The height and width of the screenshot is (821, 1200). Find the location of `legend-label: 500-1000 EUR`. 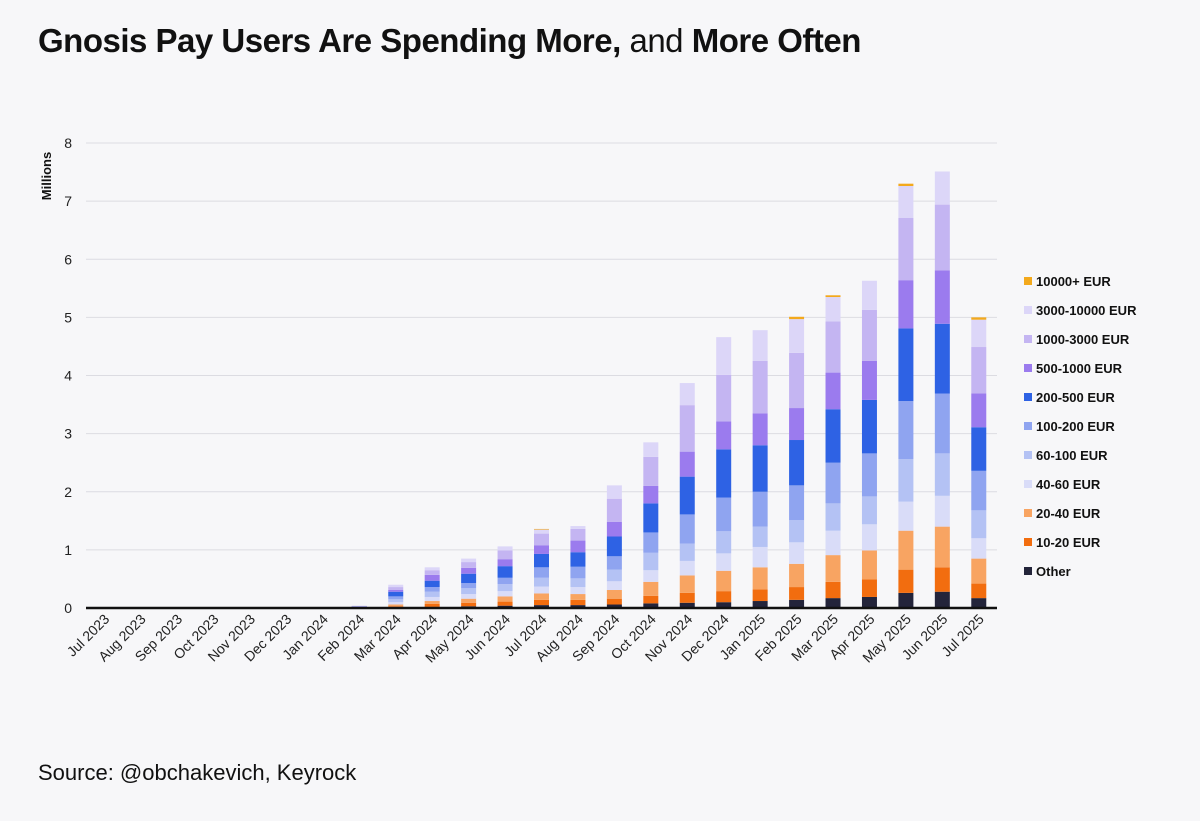

legend-label: 500-1000 EUR is located at coordinates (1079, 368).